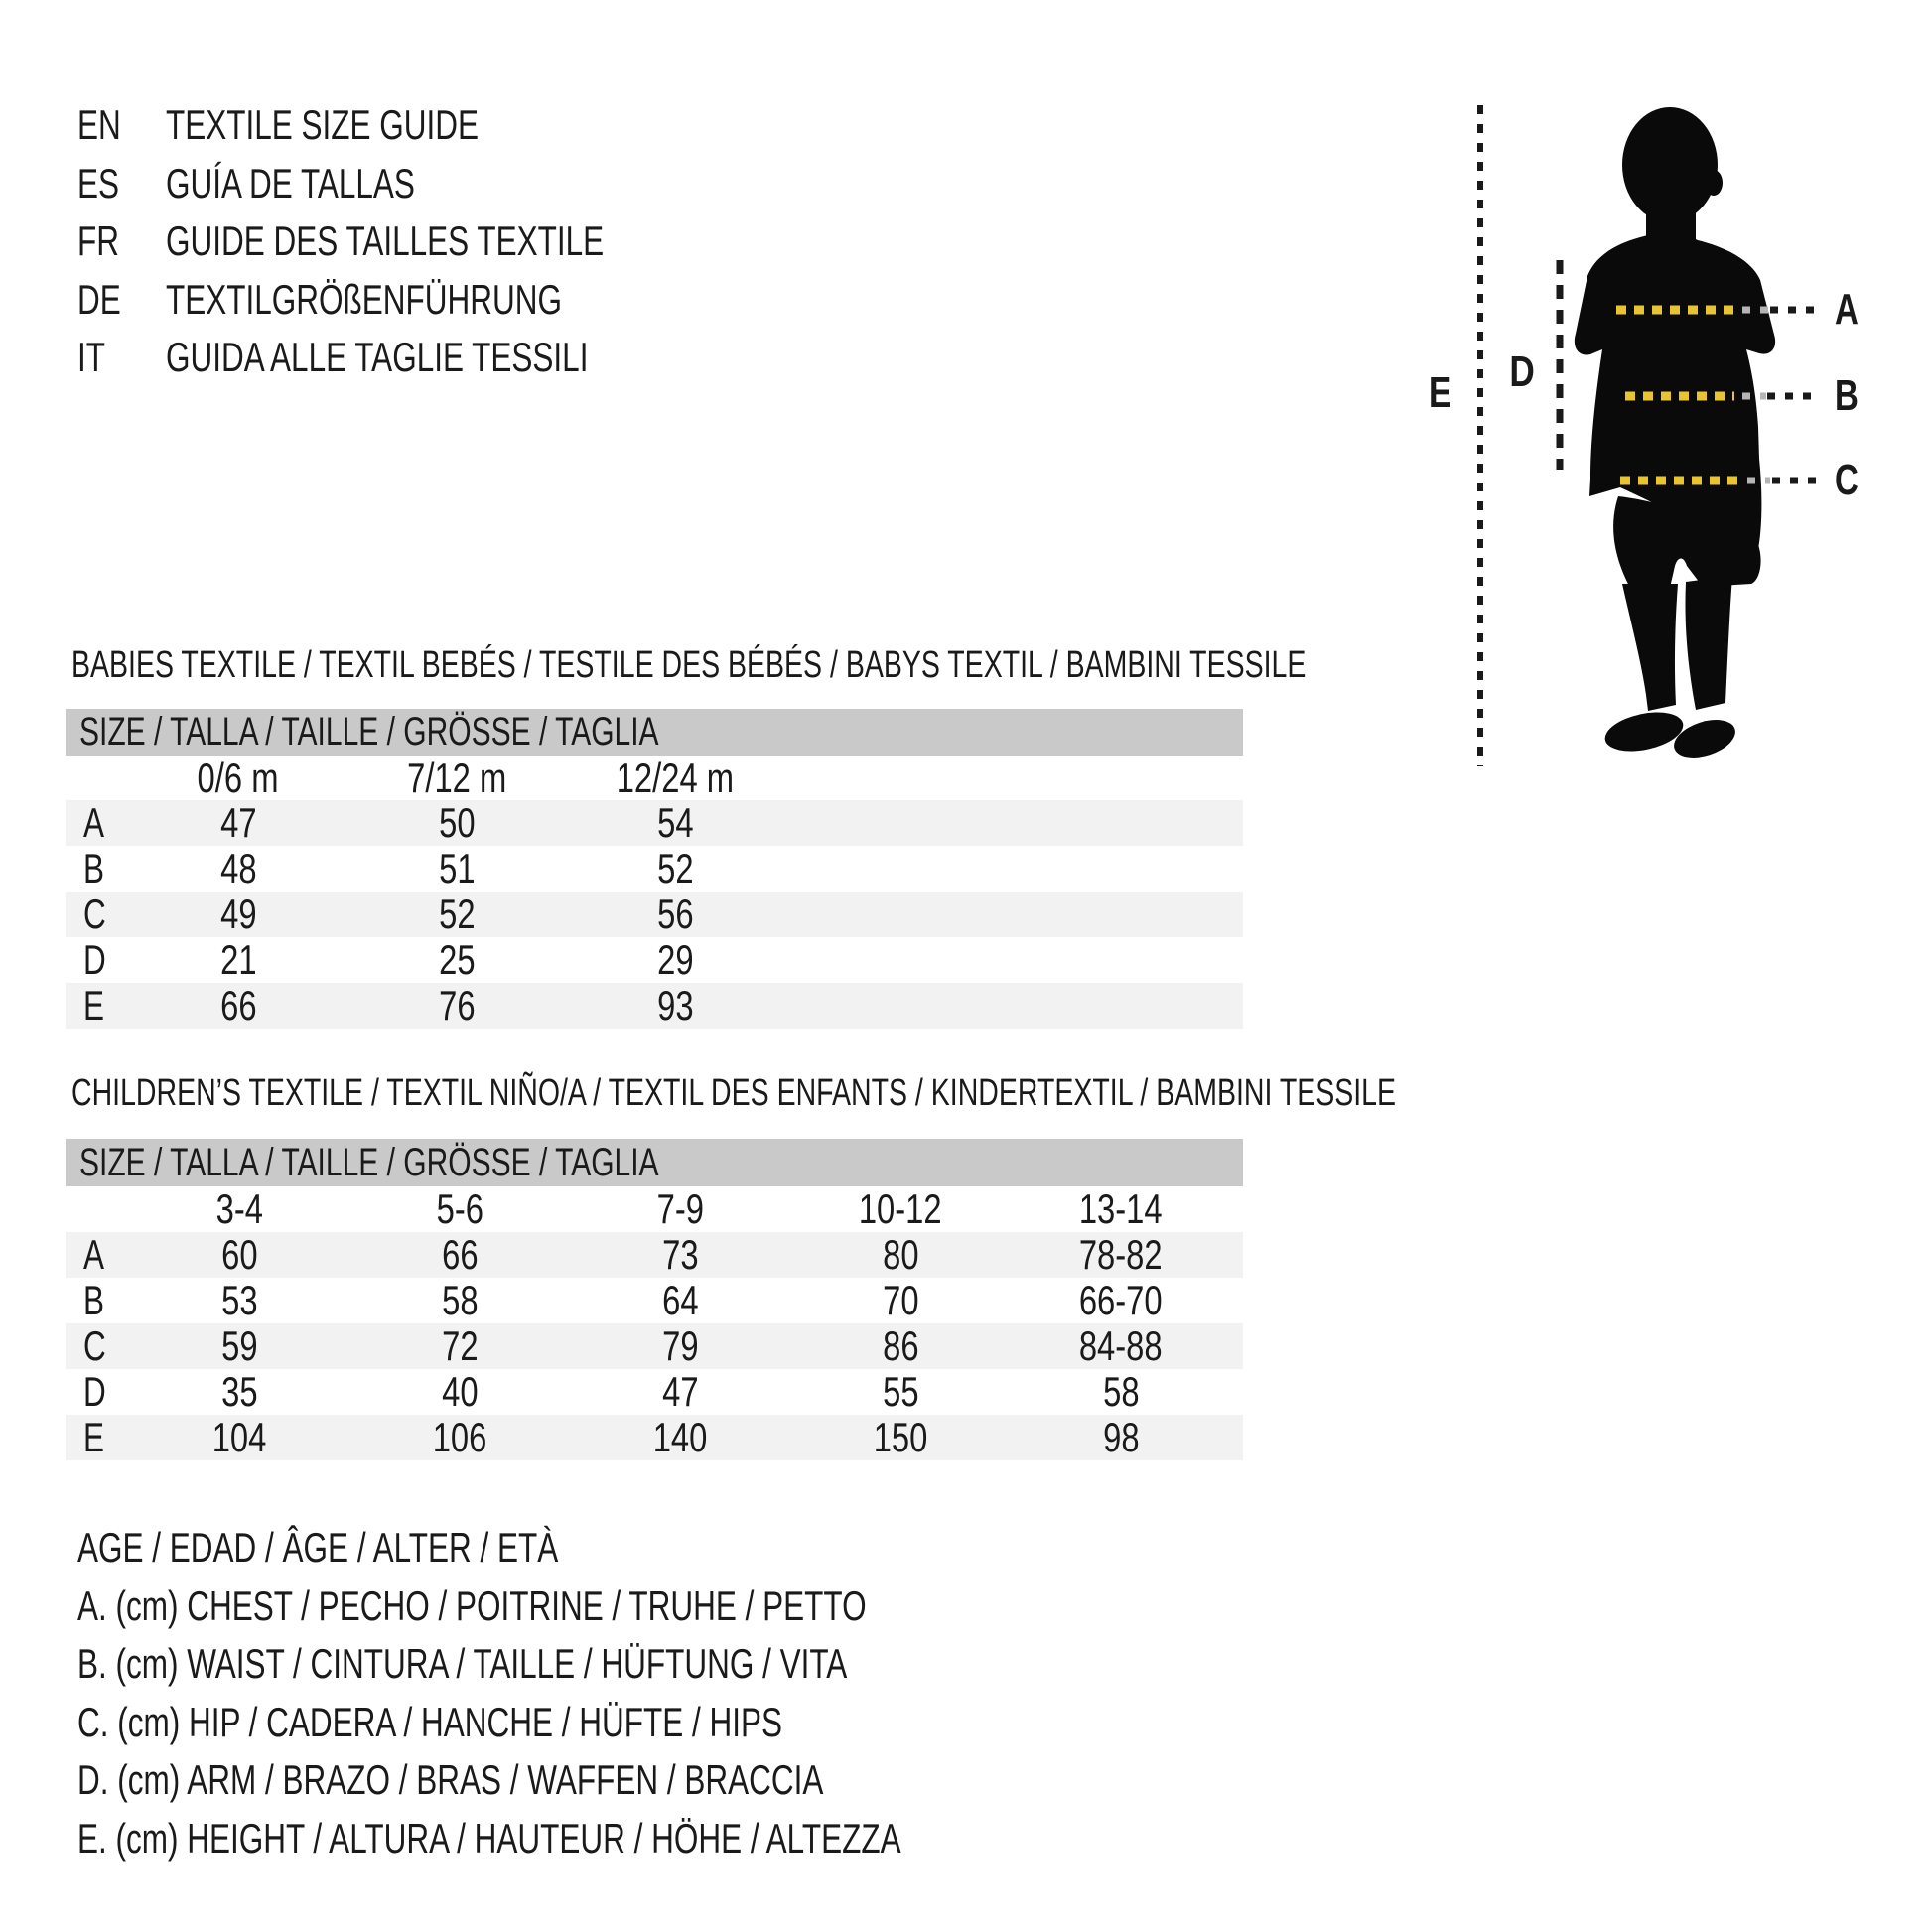 The image size is (1932, 1932). Describe the element at coordinates (654, 1255) in the screenshot. I see `table-row: A 60 66 73 80 78-82` at that location.